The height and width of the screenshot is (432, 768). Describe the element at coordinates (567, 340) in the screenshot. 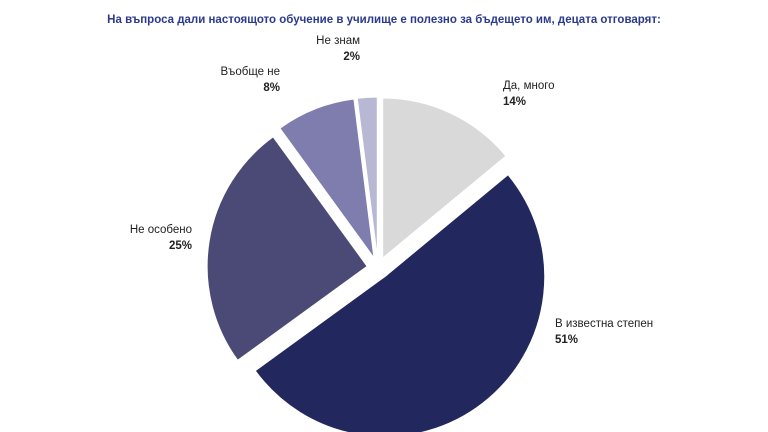

I see `slice-label-value: 51%` at that location.